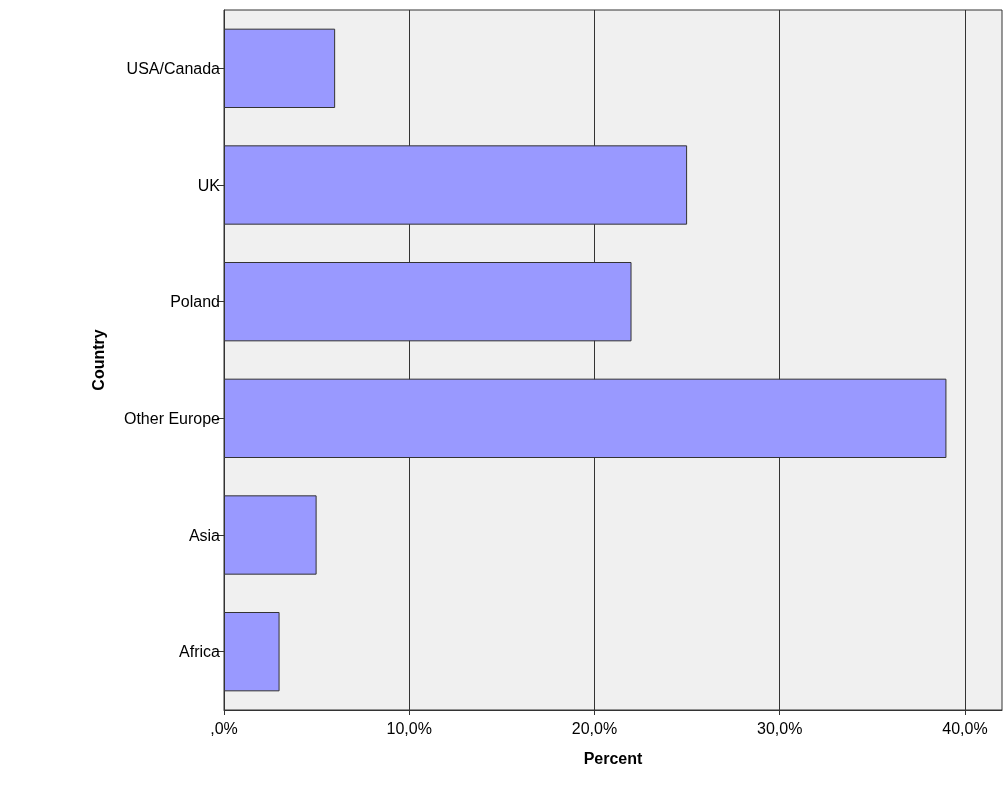  Describe the element at coordinates (200, 652) in the screenshot. I see `y-tick-label: Africa` at that location.